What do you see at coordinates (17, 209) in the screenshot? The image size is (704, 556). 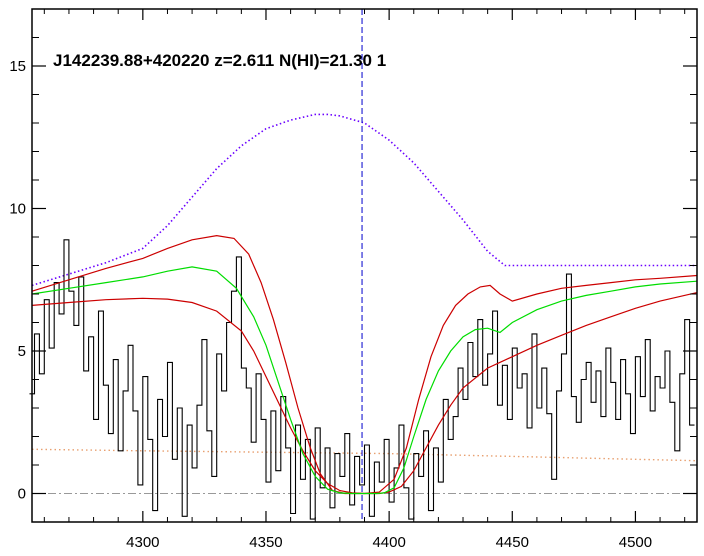 I see `y-tick-label: 10` at bounding box center [17, 209].